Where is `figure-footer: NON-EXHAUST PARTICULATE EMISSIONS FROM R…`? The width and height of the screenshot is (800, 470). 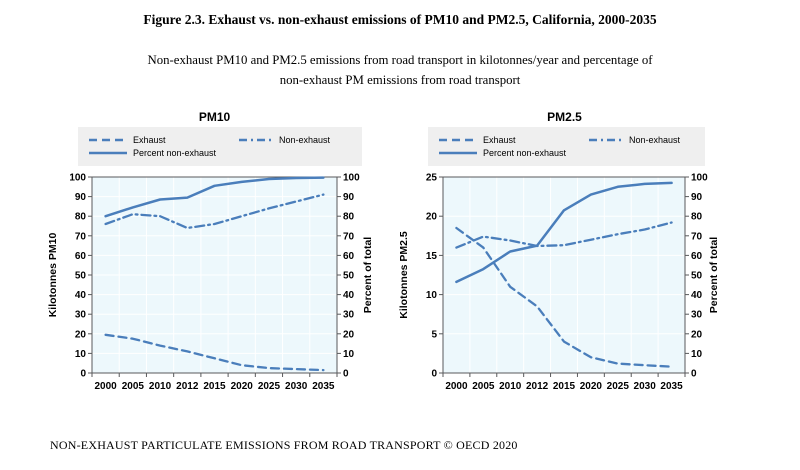 figure-footer: NON-EXHAUST PARTICULATE EMISSIONS FROM R… is located at coordinates (284, 445).